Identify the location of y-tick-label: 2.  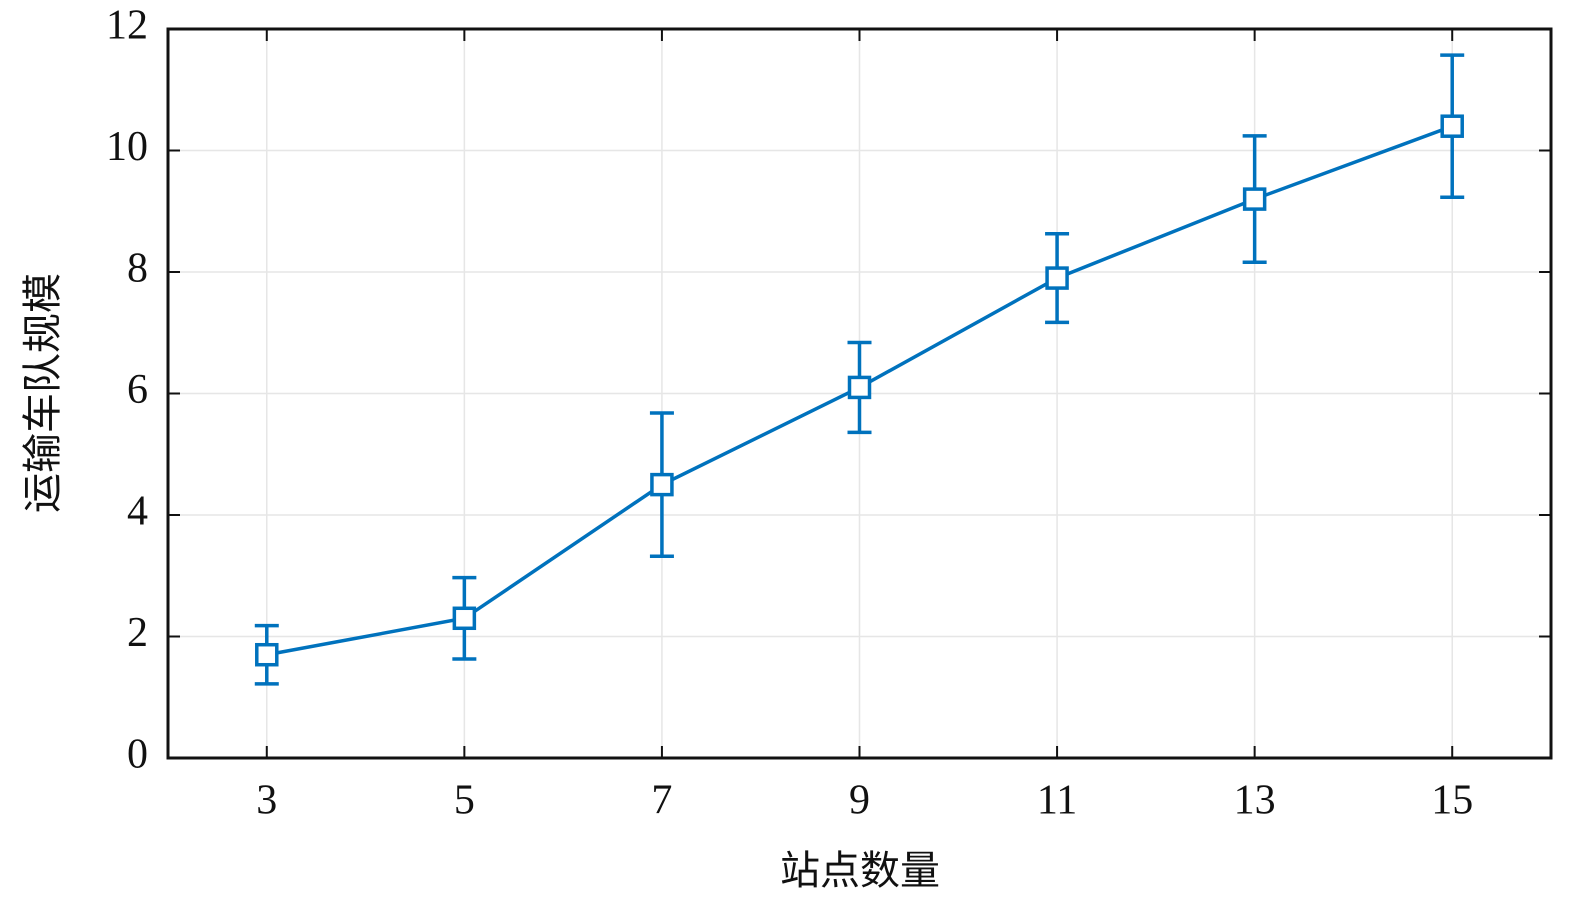
(137, 633).